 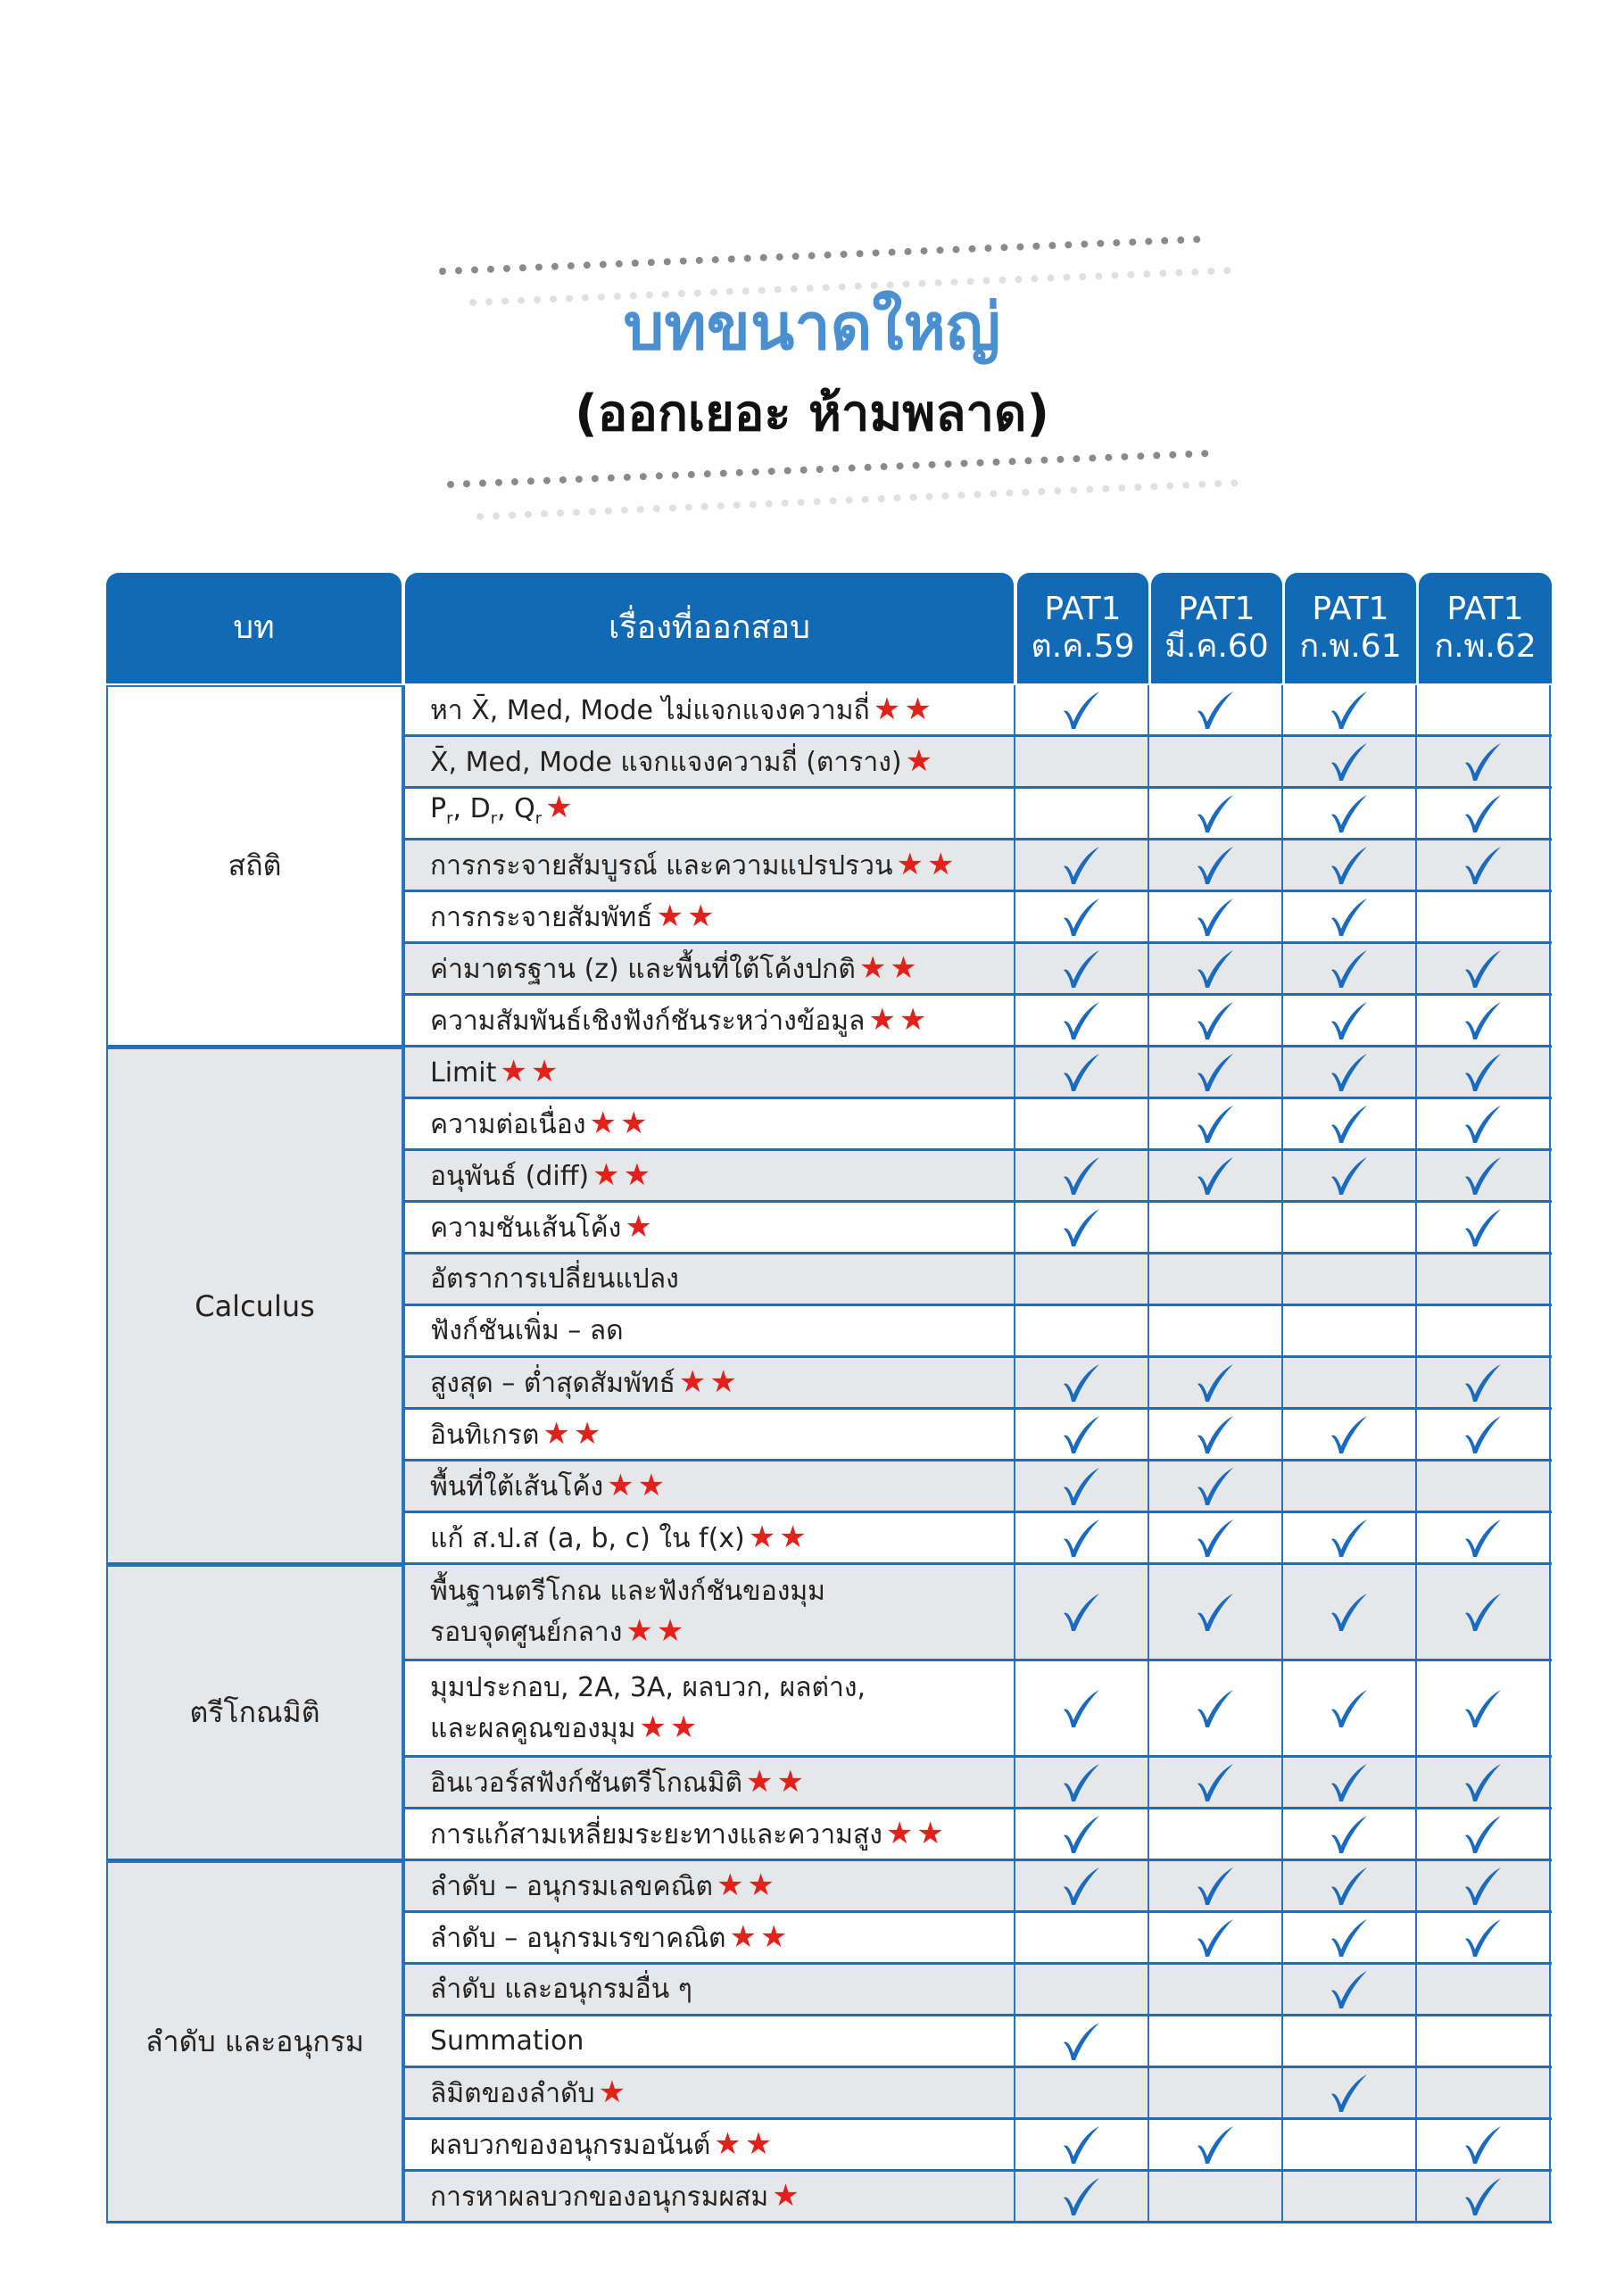 What do you see at coordinates (709, 1990) in the screenshot?
I see `topic-cell: ลำดับ และอนุกรมอื่น ๆ` at bounding box center [709, 1990].